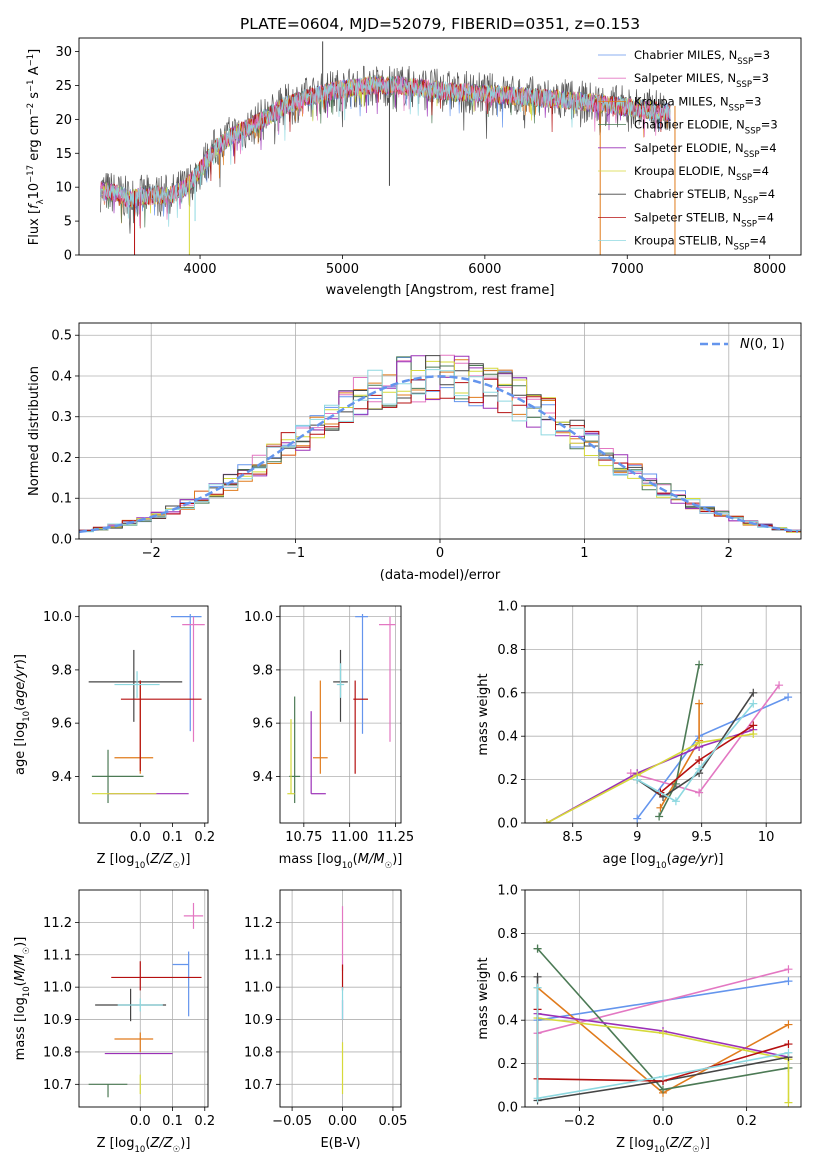 This screenshot has width=819, height=1170. I want to click on x-tick-label: −1, so click(295, 553).